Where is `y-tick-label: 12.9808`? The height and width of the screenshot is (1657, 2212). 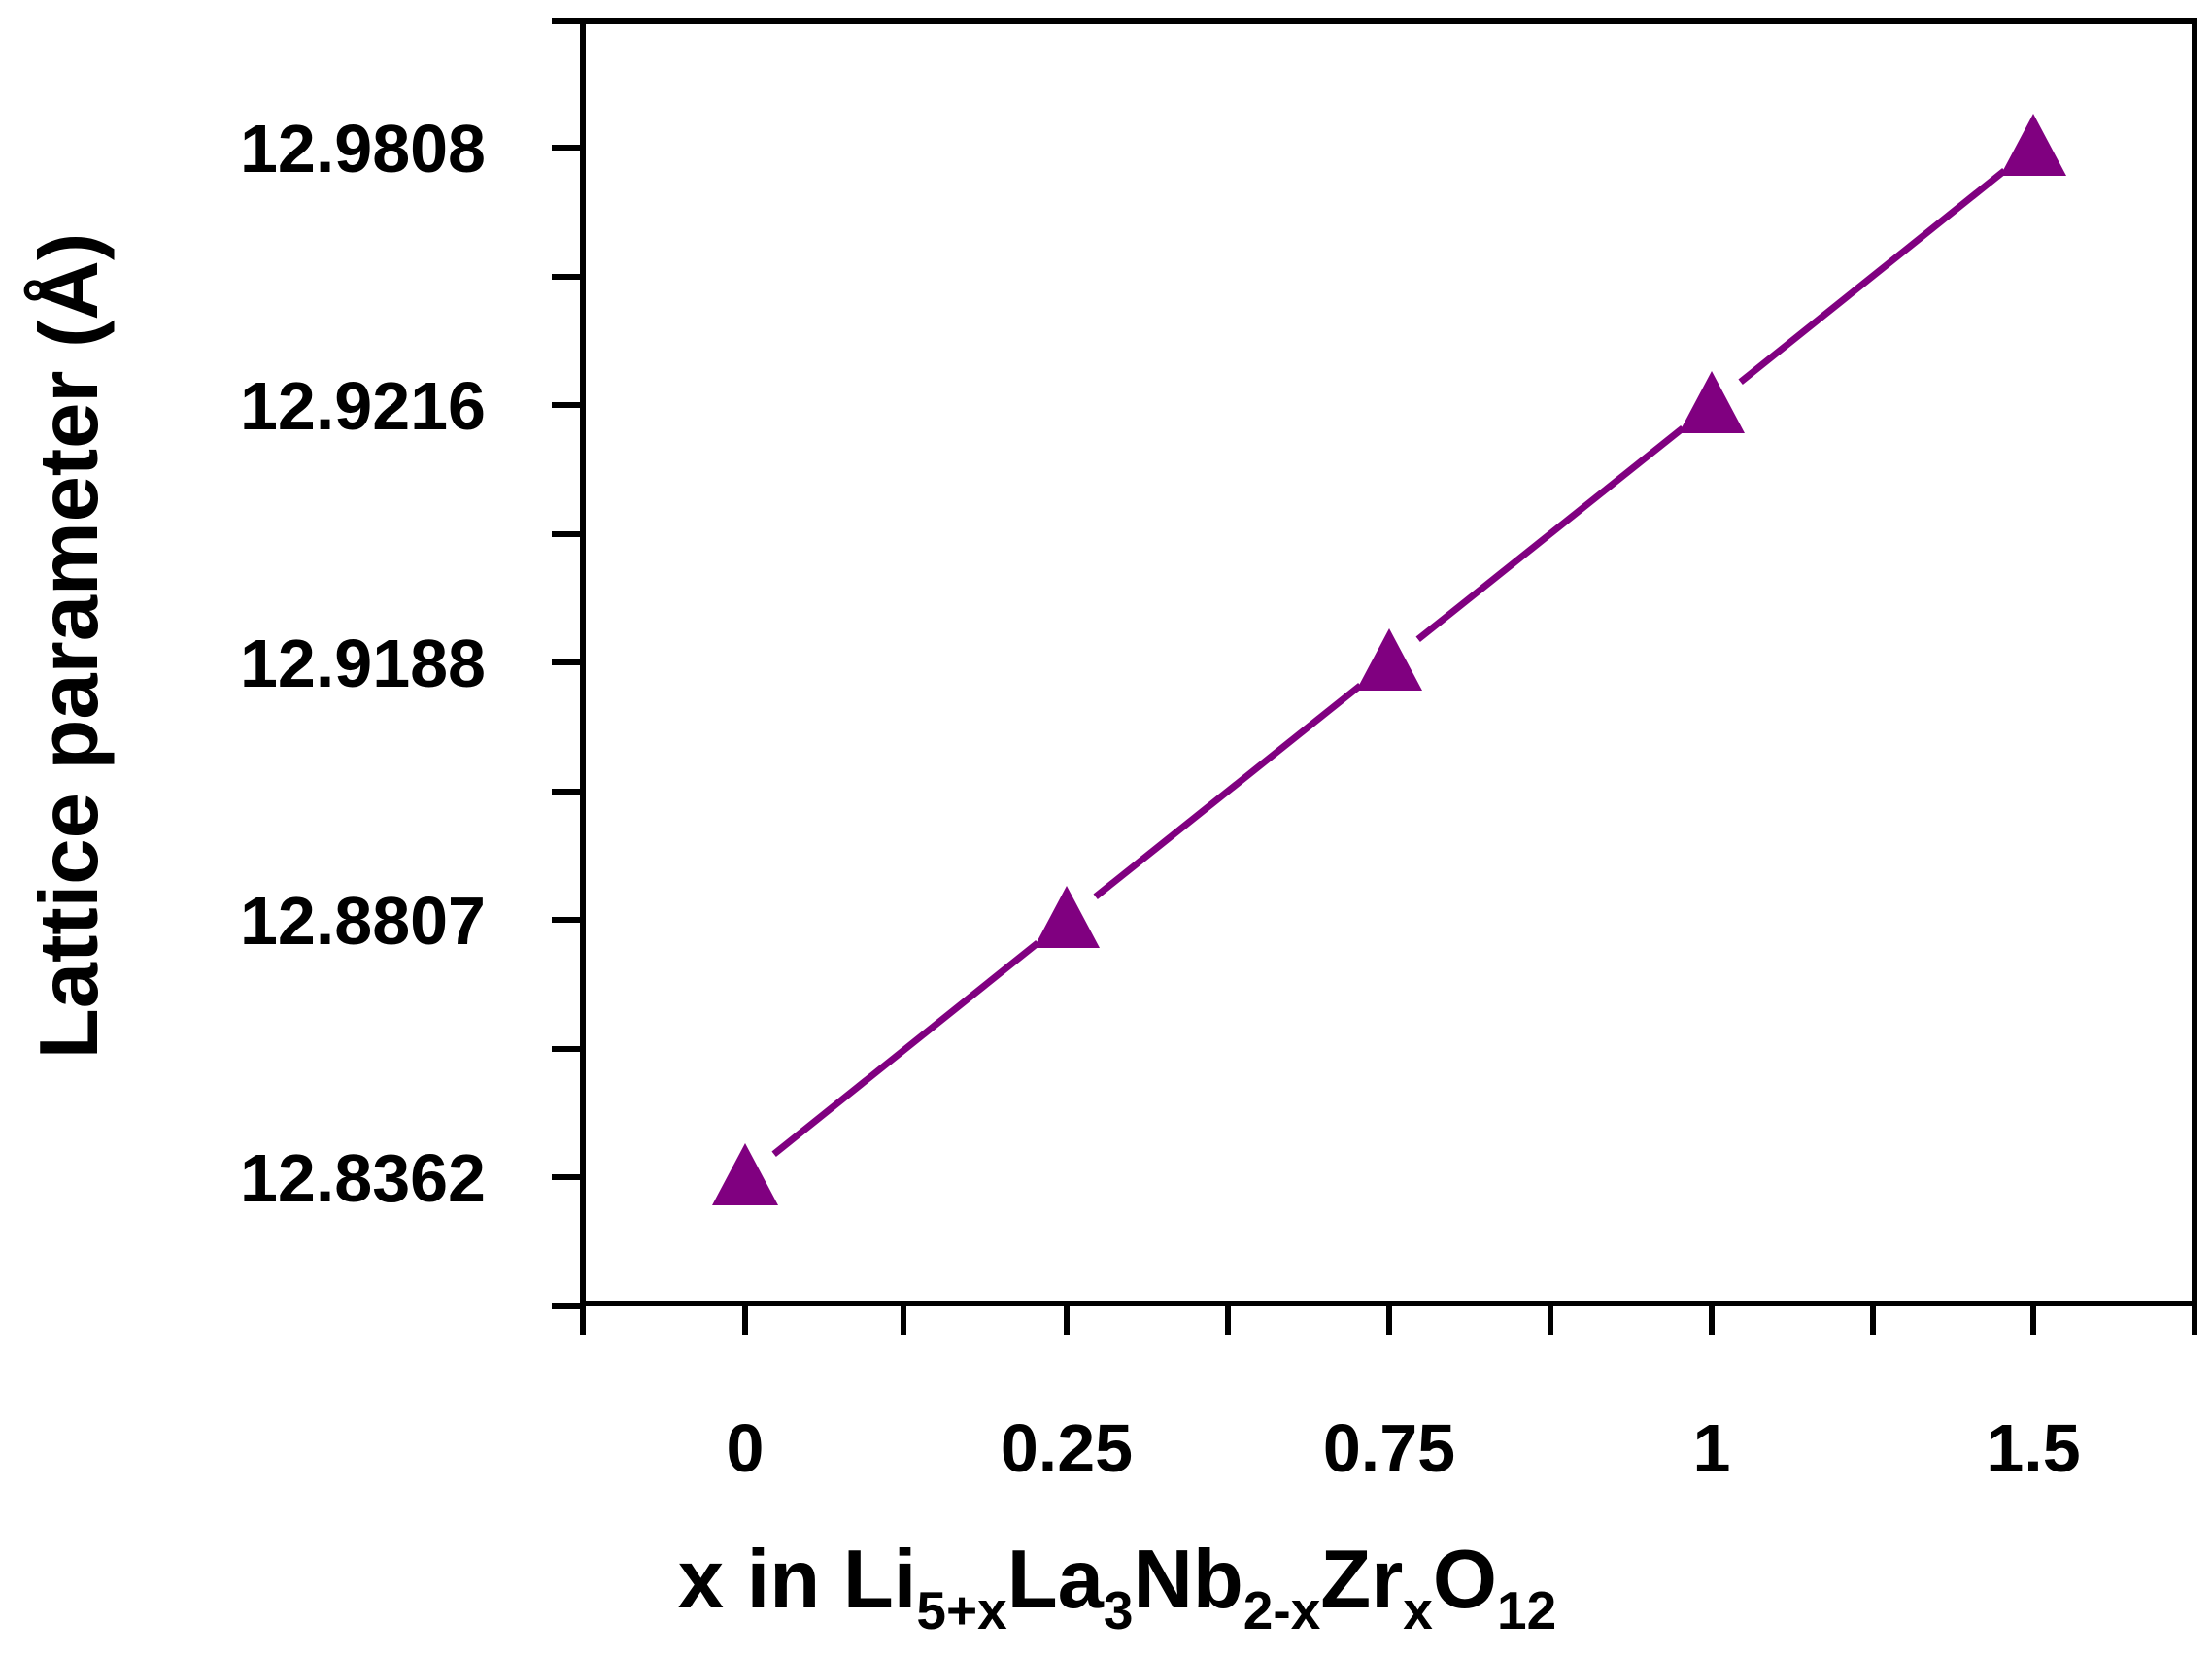
y-tick-label: 12.9808 is located at coordinates (363, 148).